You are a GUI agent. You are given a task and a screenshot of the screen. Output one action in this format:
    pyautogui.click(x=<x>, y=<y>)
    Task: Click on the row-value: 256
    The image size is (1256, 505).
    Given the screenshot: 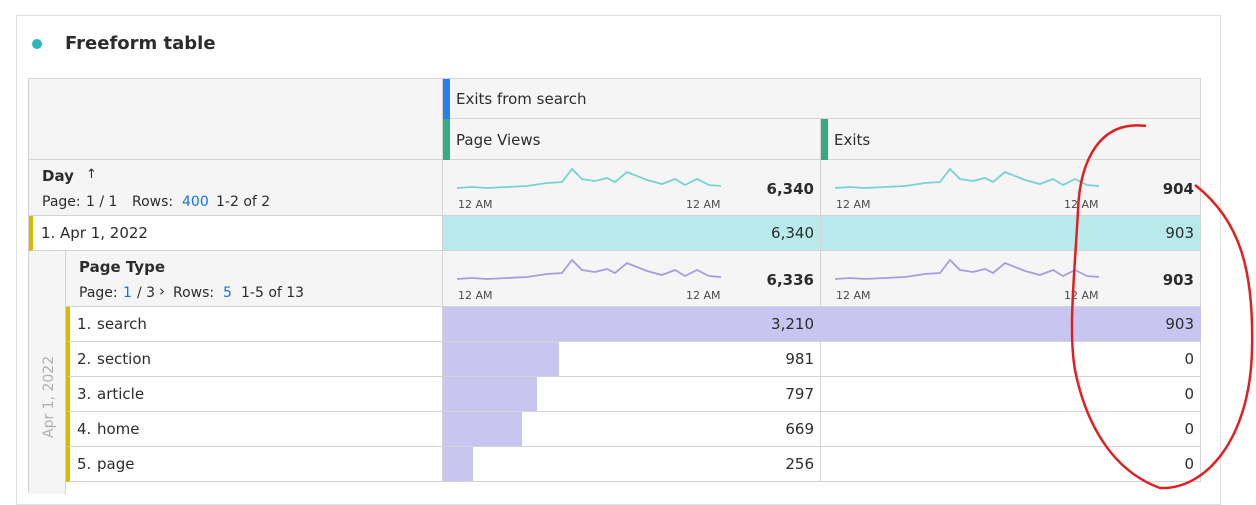 What is the action you would take?
    pyautogui.click(x=799, y=464)
    